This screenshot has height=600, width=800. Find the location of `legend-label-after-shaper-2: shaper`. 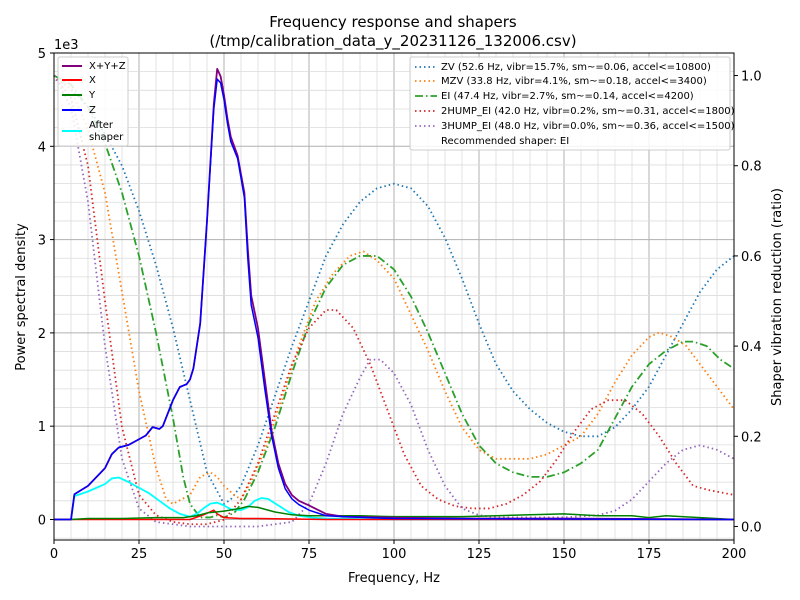

legend-label-after-shaper-2: shaper is located at coordinates (106, 137).